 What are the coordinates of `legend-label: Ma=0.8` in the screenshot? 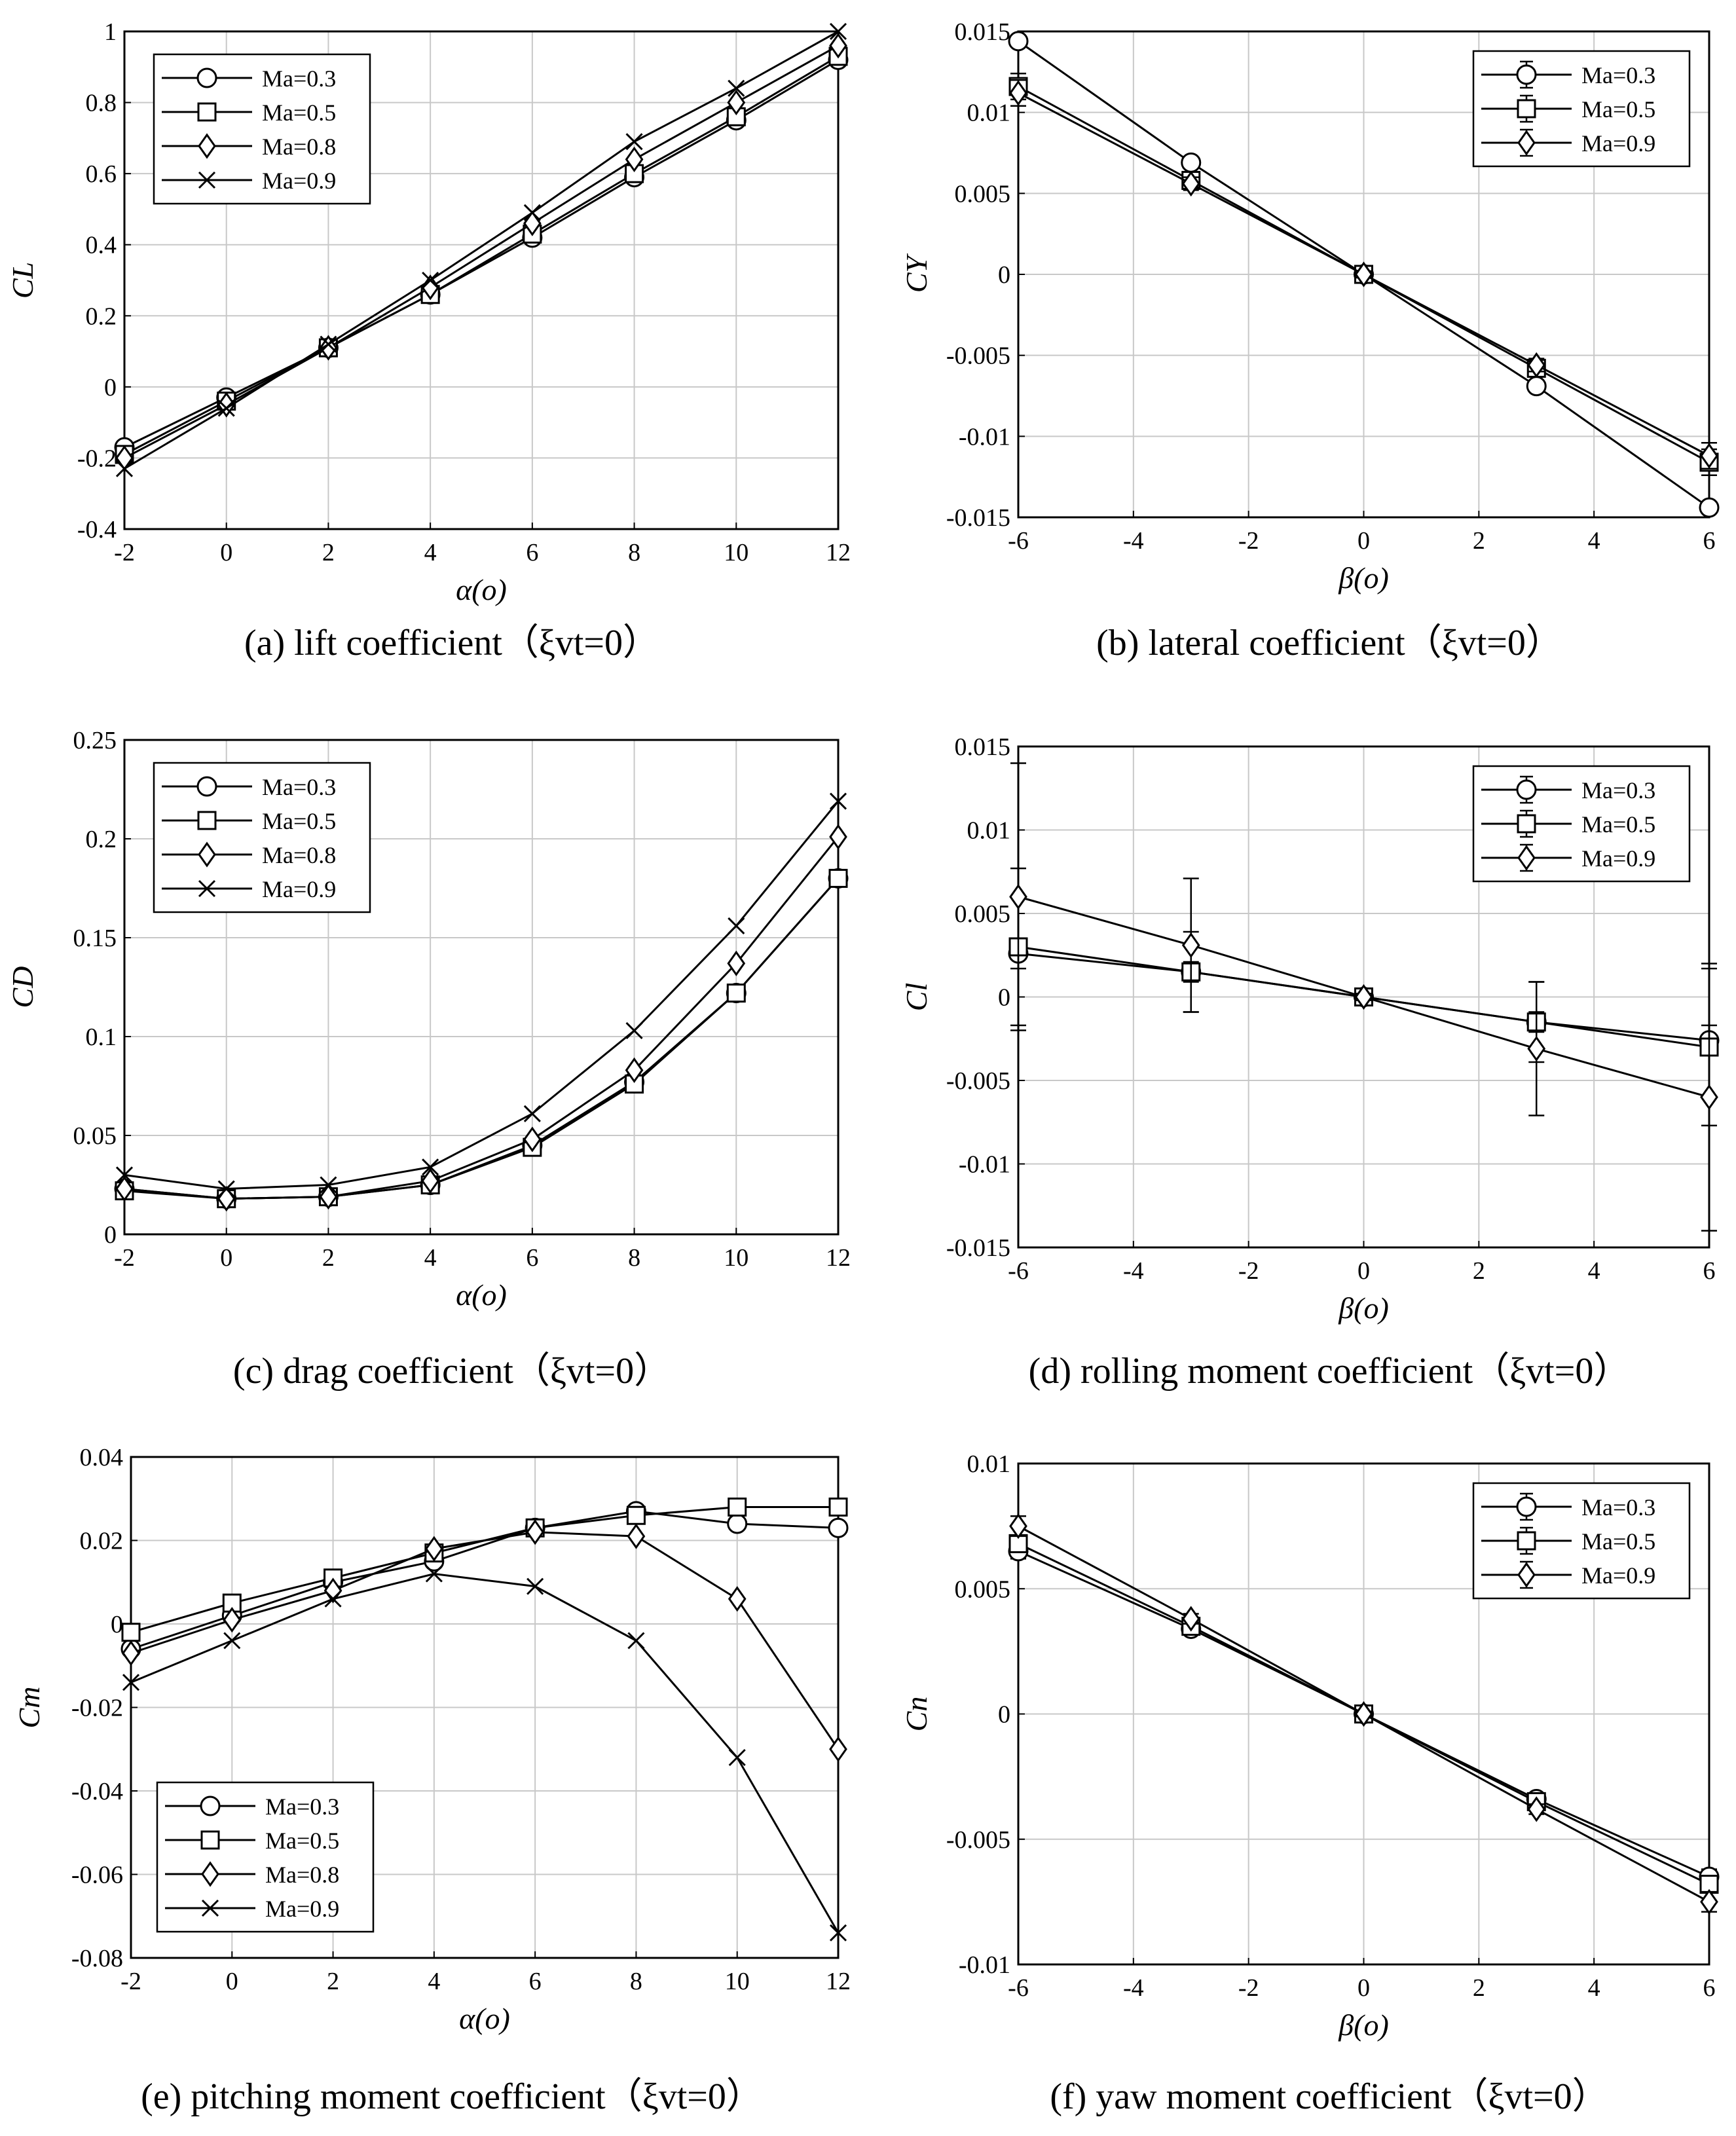 It's located at (299, 855).